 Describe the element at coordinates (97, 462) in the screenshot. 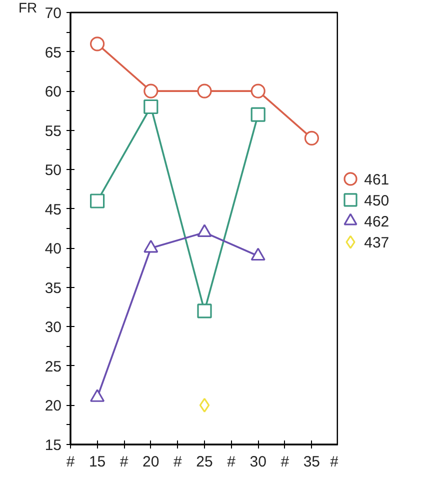

I see `x-tick-label: 15` at that location.